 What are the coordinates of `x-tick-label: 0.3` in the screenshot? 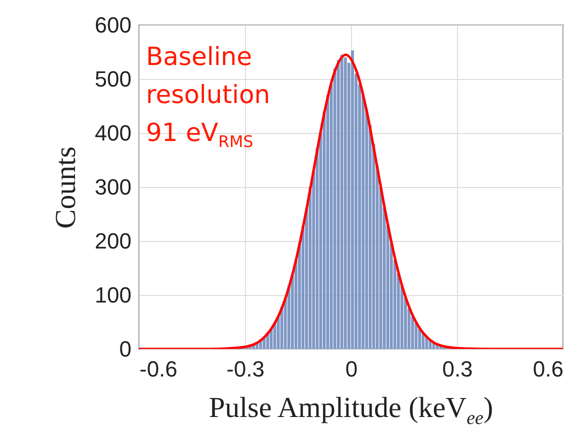 It's located at (457, 369).